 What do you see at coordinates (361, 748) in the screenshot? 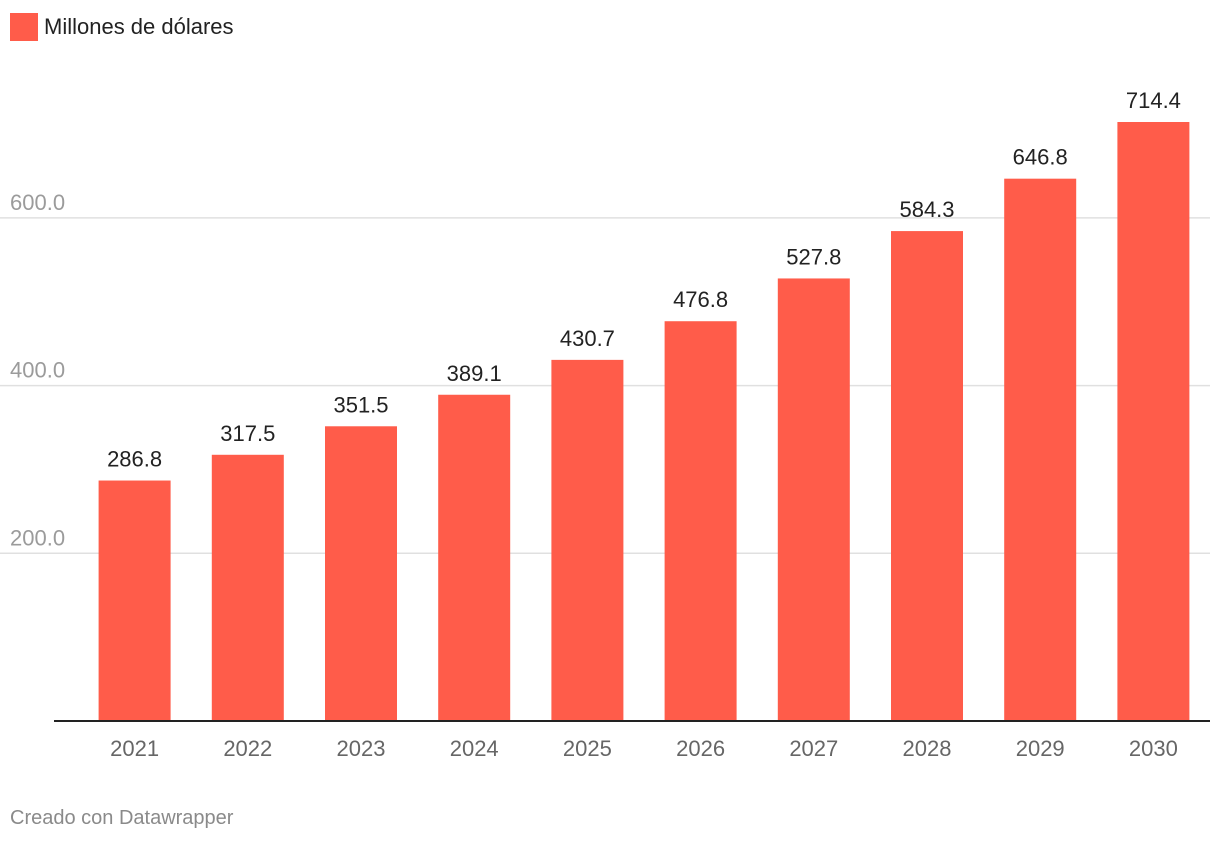
I see `x-tick-label: 2023` at bounding box center [361, 748].